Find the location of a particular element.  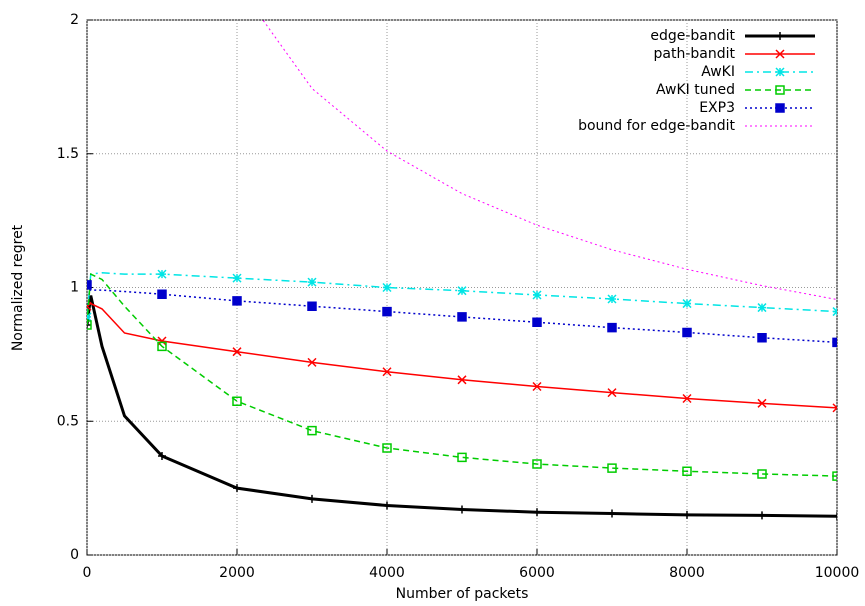

x-tick-label: 6000 is located at coordinates (537, 573).